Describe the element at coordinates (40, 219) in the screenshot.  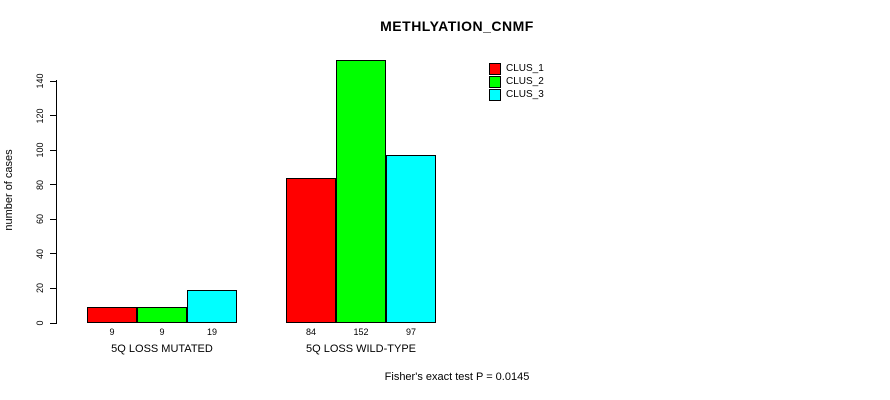
I see `y-tick-label: 60` at that location.